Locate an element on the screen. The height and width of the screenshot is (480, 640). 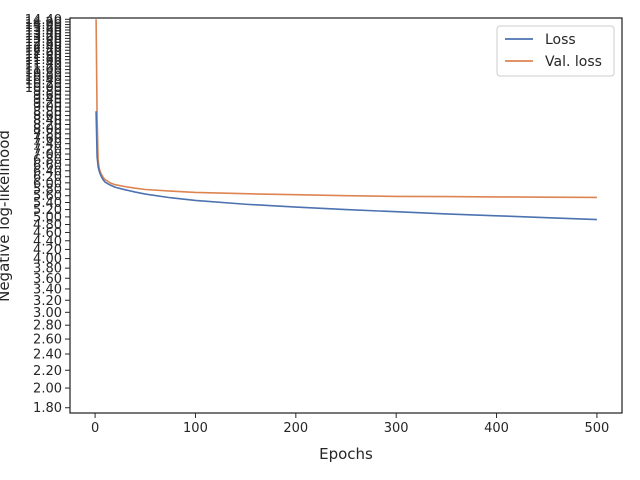
y-tick-label: 4.60 is located at coordinates (47, 233).